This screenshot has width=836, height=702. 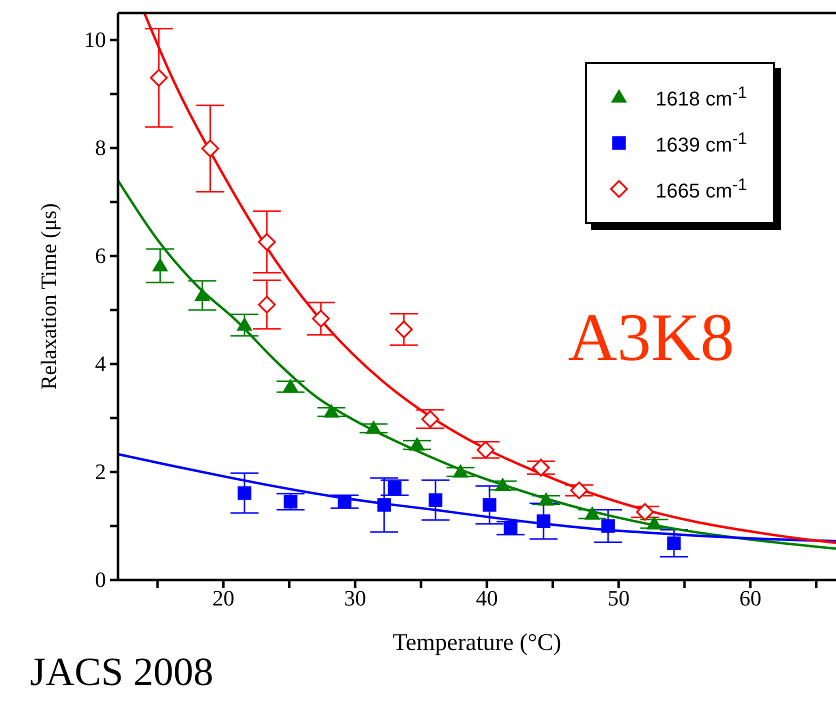 What do you see at coordinates (487, 598) in the screenshot?
I see `x-tick-label: 40` at bounding box center [487, 598].